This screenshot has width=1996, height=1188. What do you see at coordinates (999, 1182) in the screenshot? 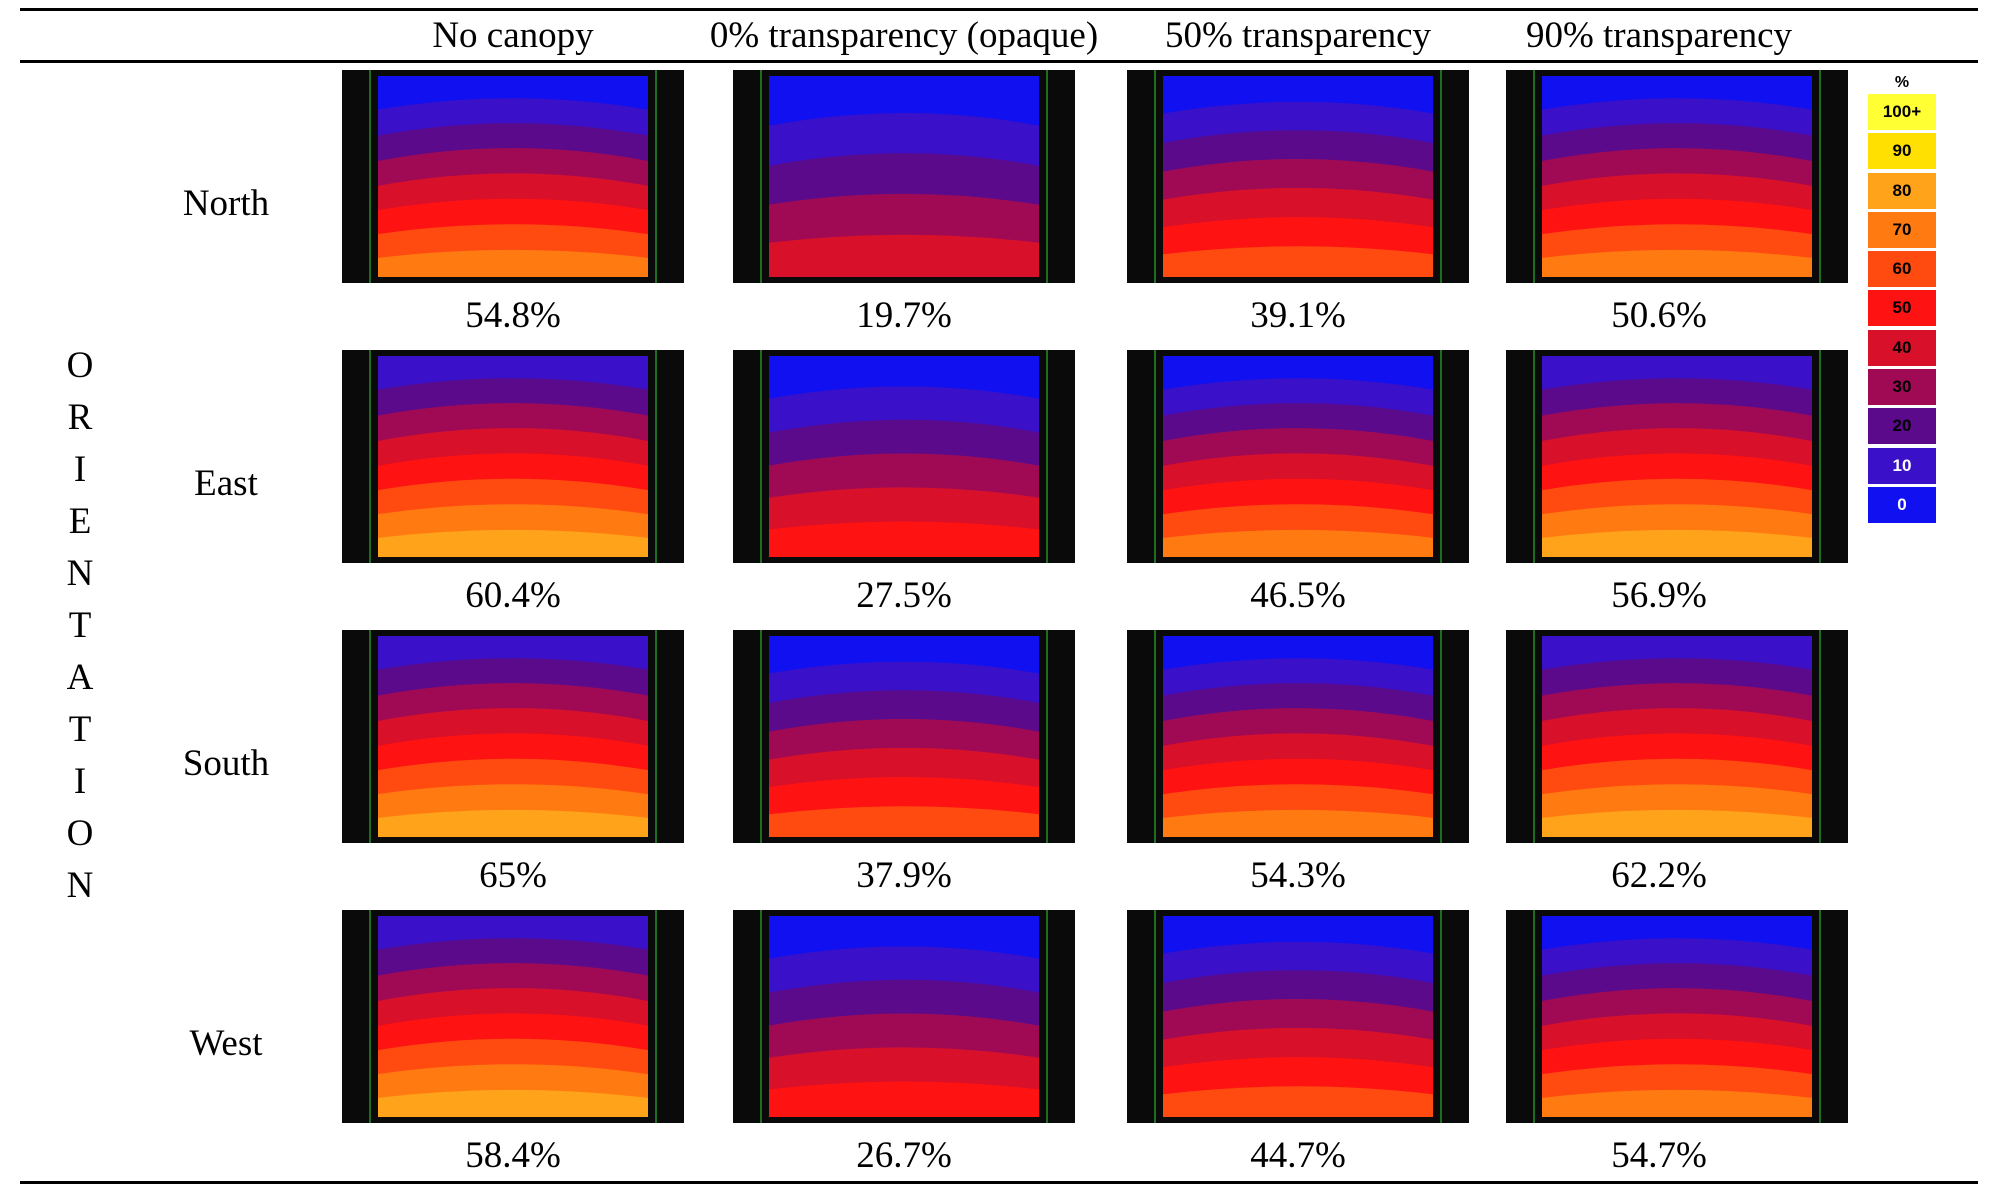
I see `bottom-rule` at bounding box center [999, 1182].